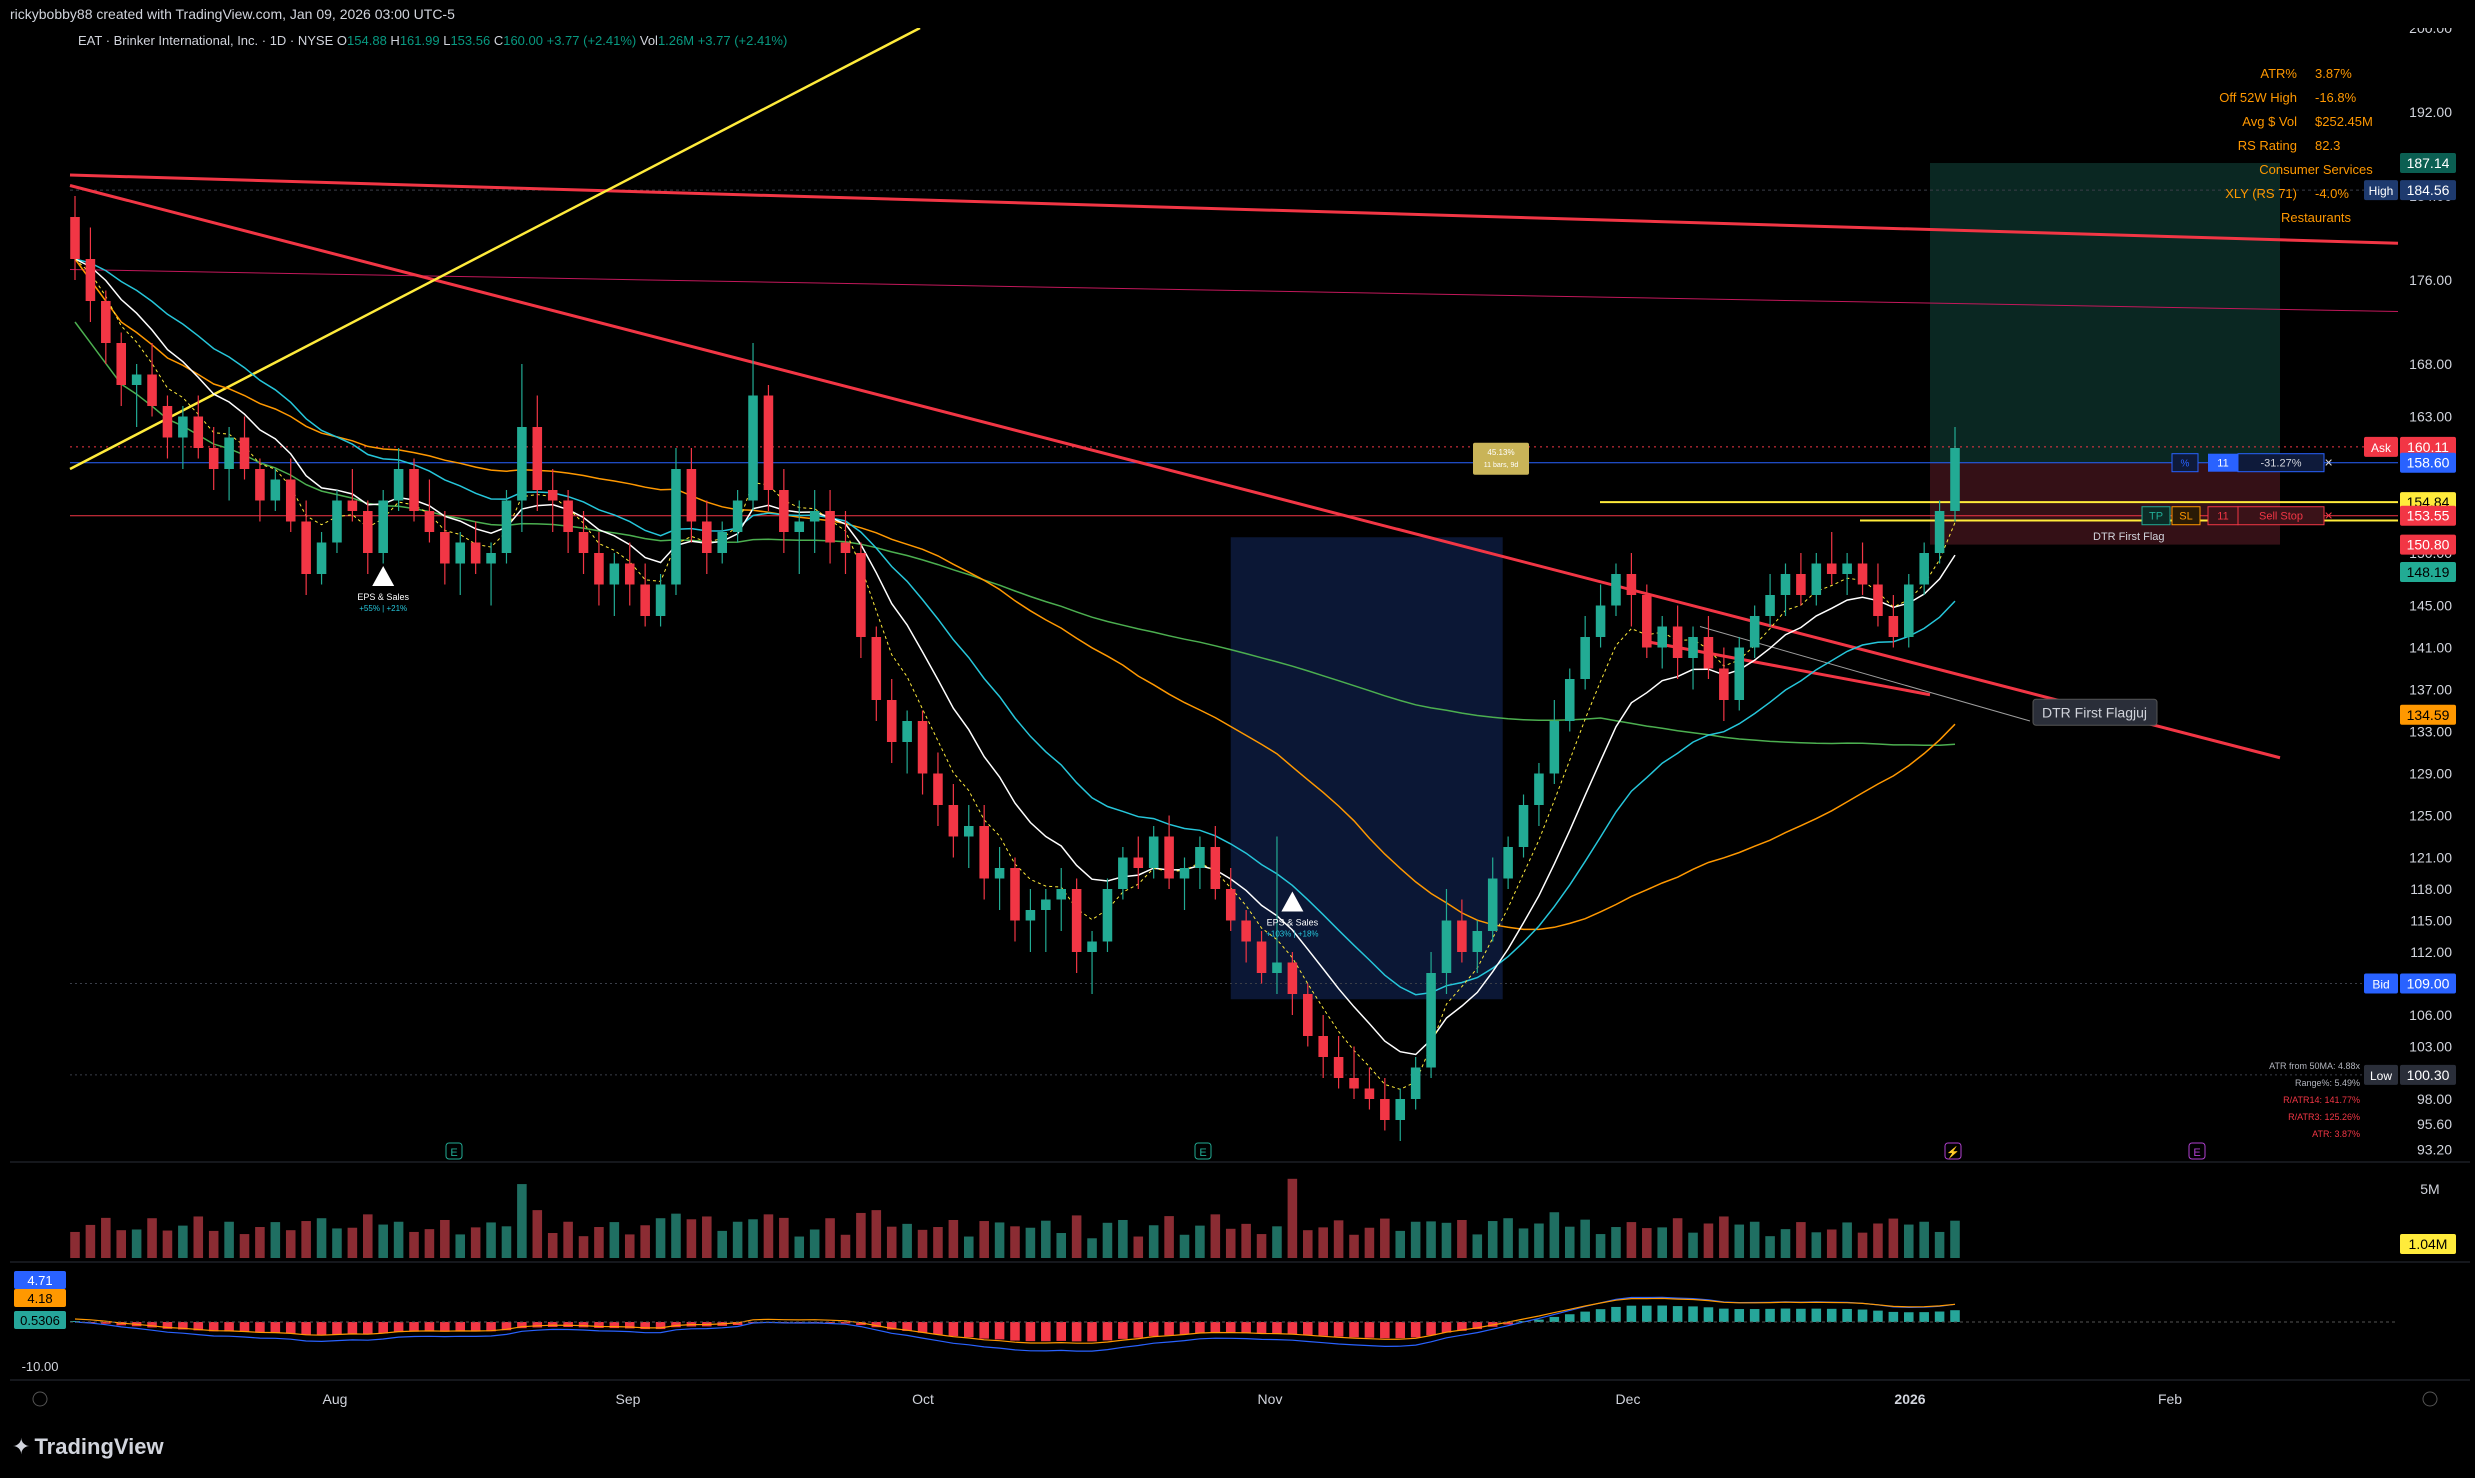  What do you see at coordinates (2336, 97) in the screenshot?
I see `stat-value: -16.8%` at bounding box center [2336, 97].